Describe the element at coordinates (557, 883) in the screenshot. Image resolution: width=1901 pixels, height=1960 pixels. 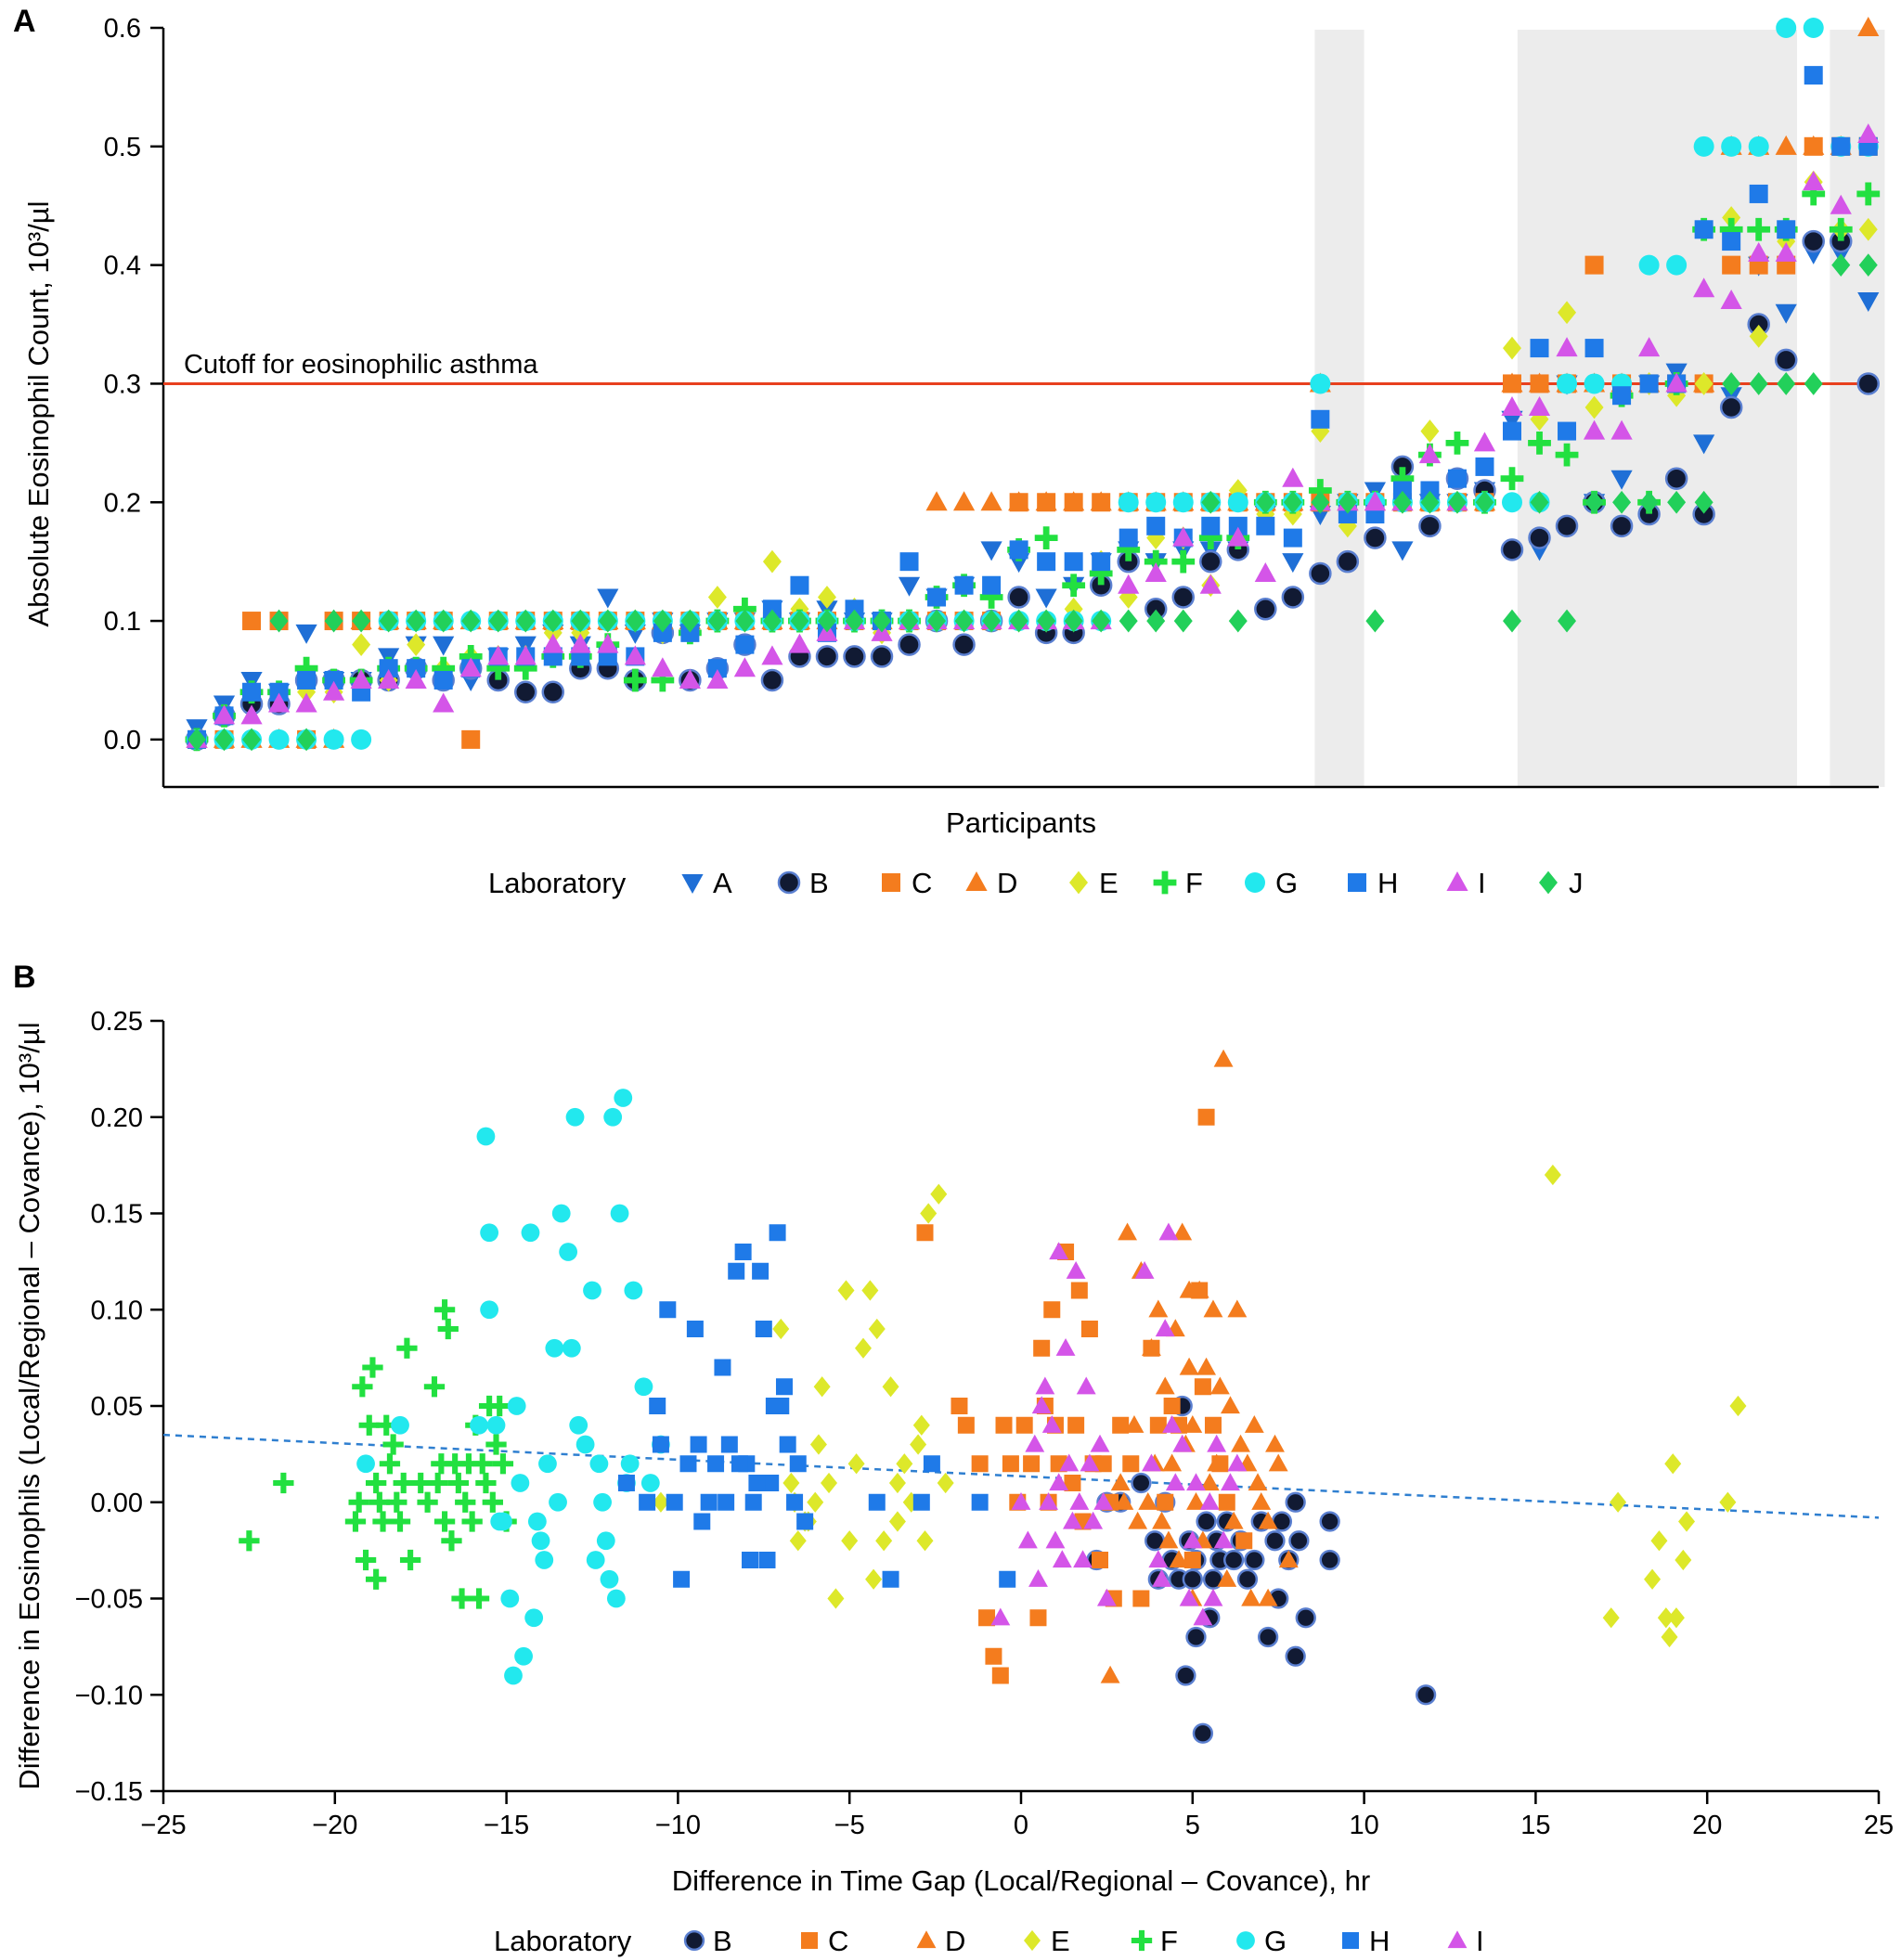
I see `panel-a-legend-title: Laboratory` at that location.